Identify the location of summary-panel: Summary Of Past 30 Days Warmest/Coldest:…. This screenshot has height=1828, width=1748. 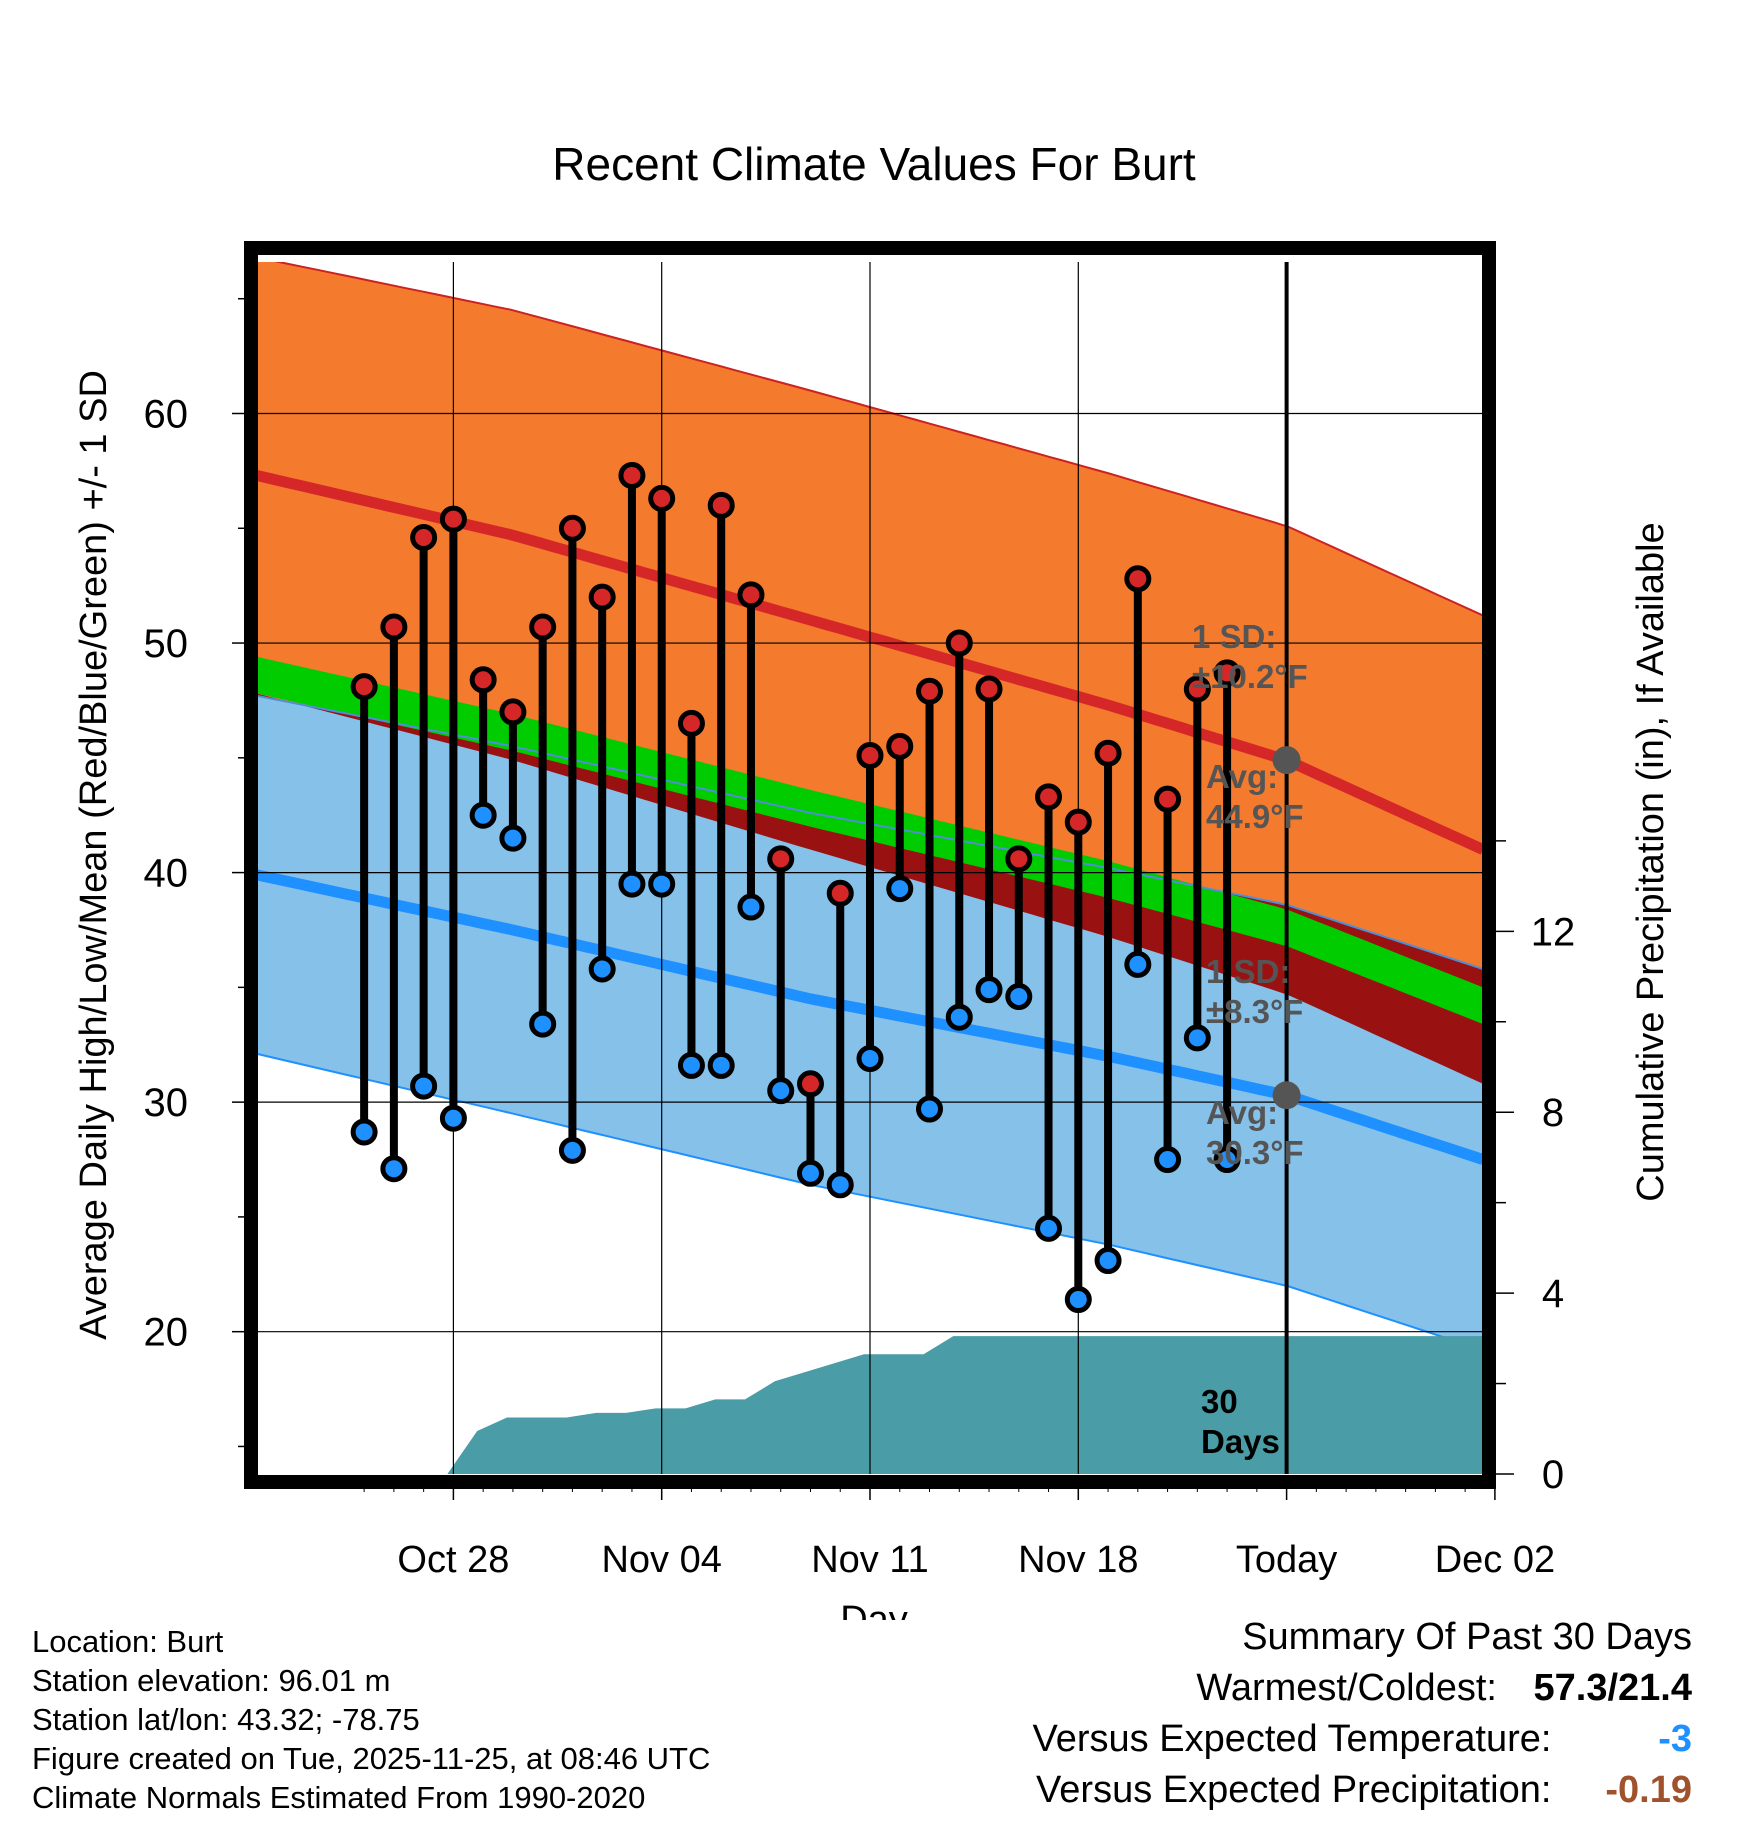
(1362, 1714).